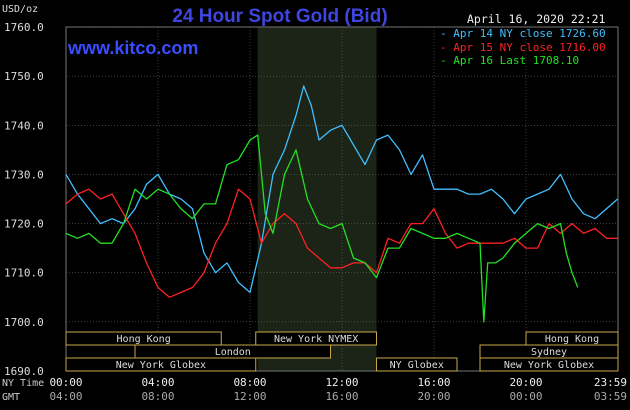 Image resolution: width=630 pixels, height=410 pixels. What do you see at coordinates (133, 48) in the screenshot?
I see `brand-link: www.kitco.com` at bounding box center [133, 48].